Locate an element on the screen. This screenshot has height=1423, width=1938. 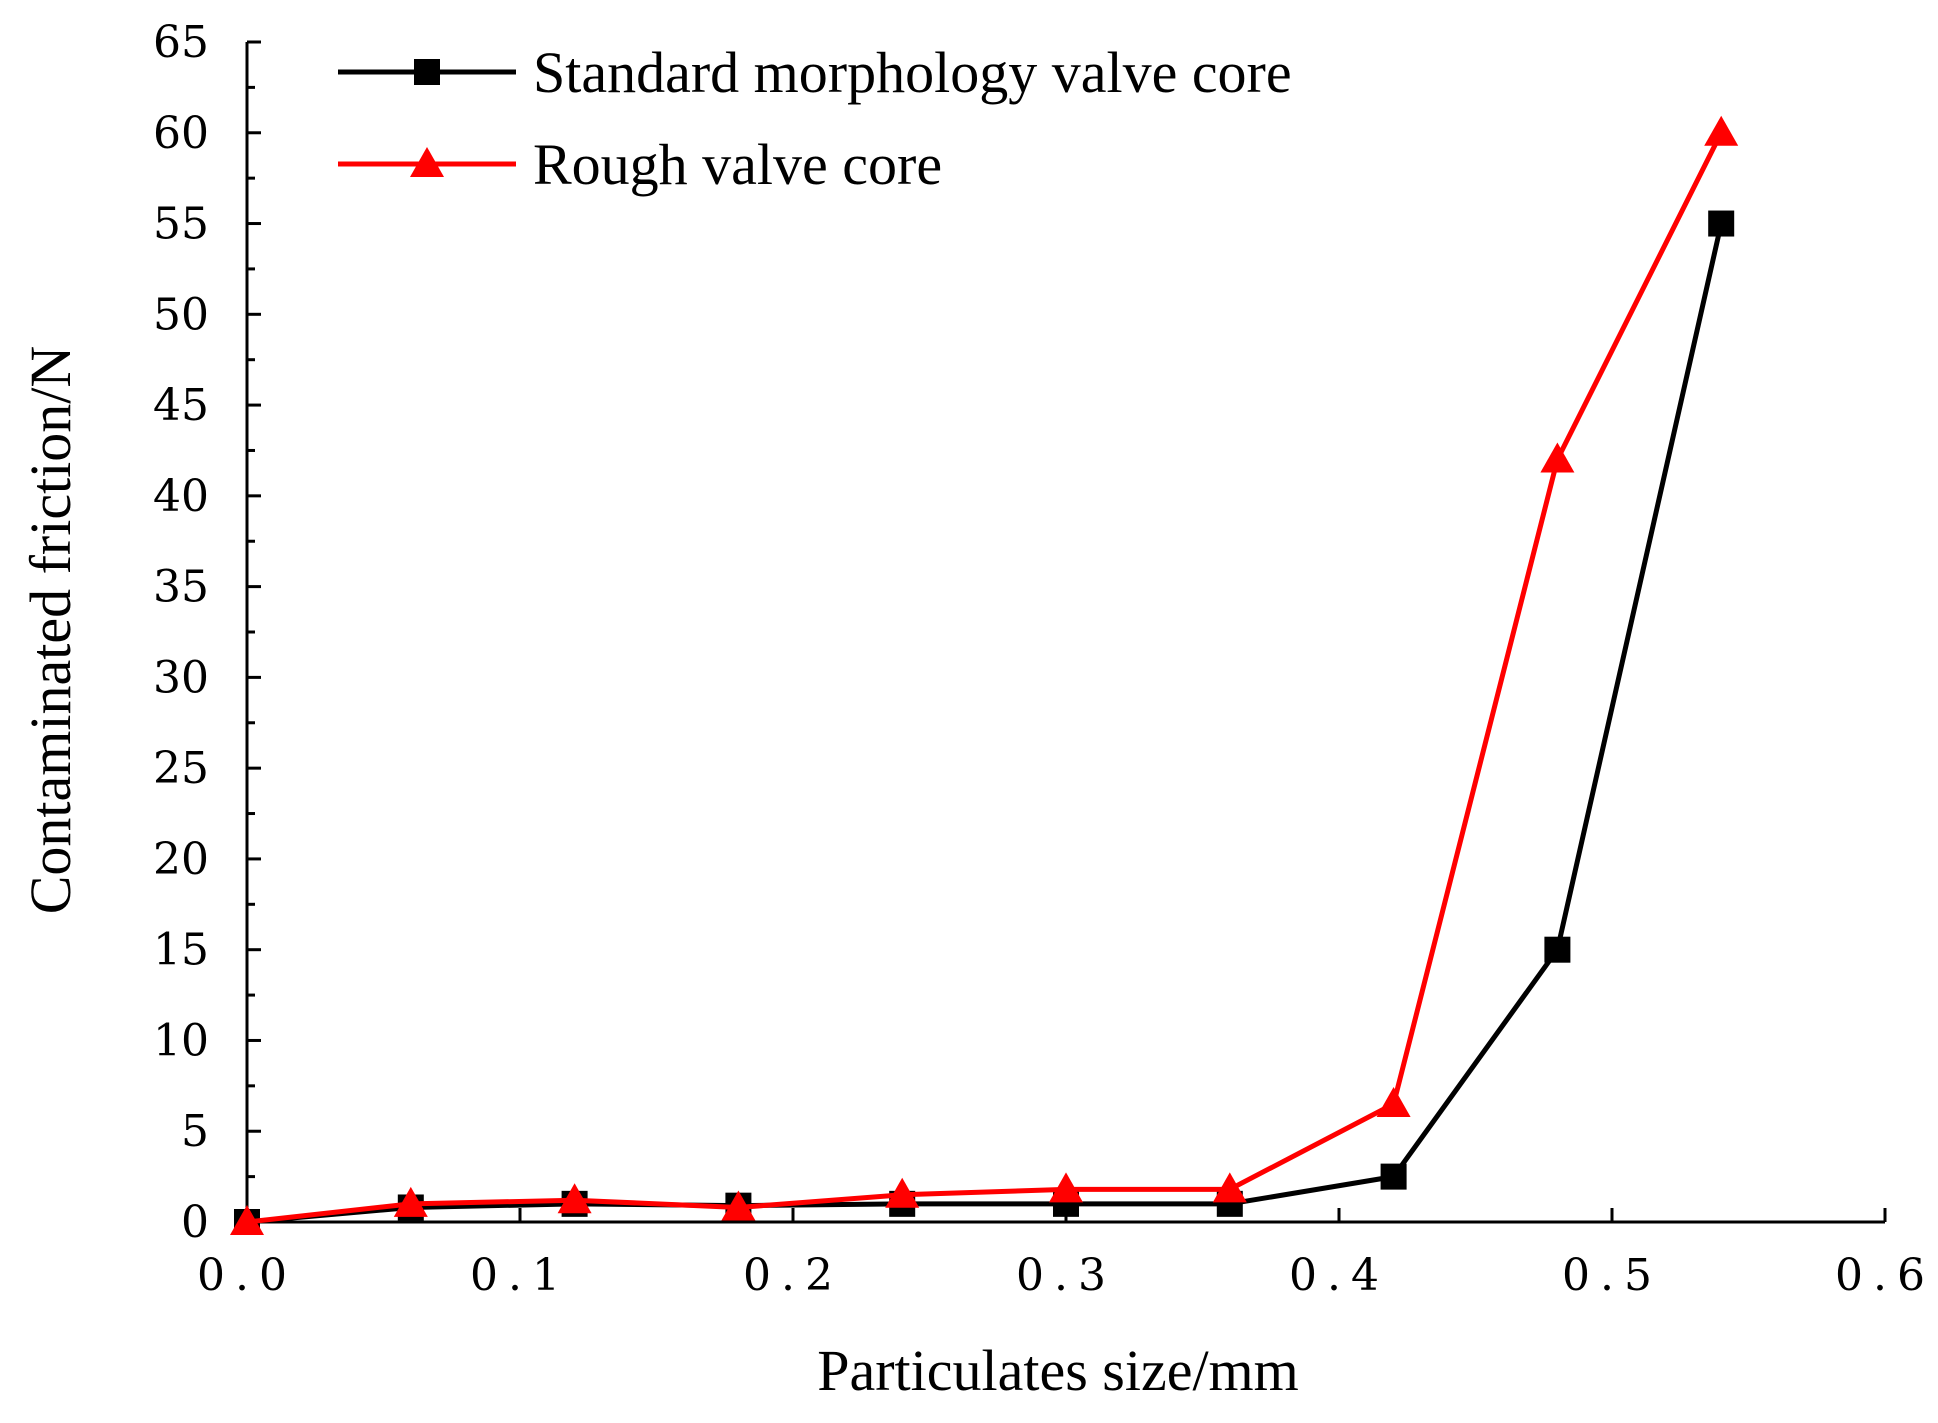
y-tick-label: 45 is located at coordinates (181, 405).